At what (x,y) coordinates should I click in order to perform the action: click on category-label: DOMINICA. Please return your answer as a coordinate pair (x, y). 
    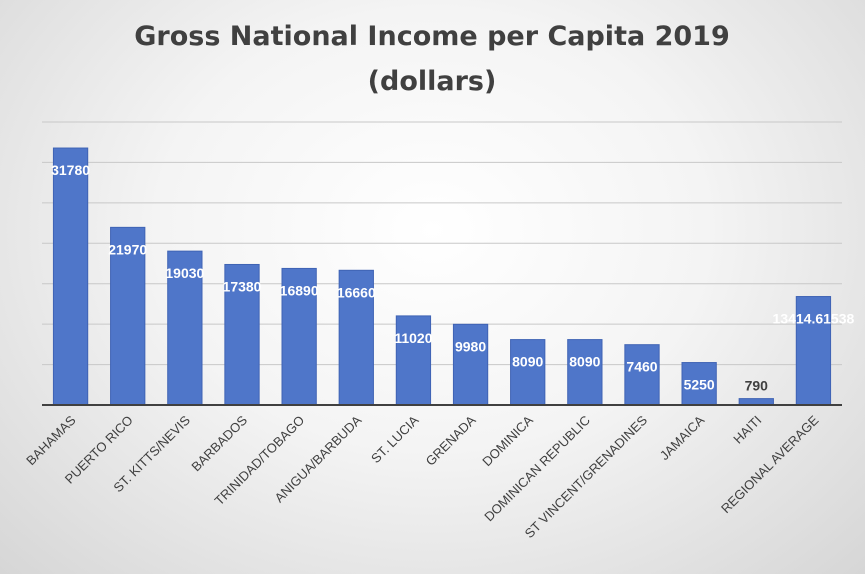
    Looking at the image, I should click on (507, 440).